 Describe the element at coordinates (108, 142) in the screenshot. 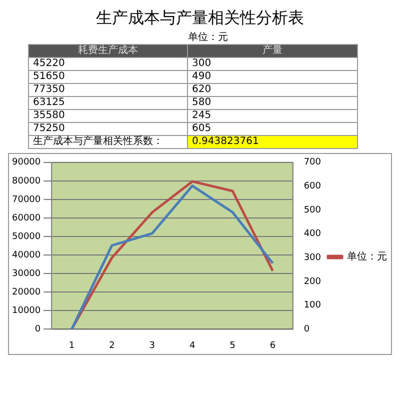

I see `text: 生产成本与产量相关性系数：` at that location.